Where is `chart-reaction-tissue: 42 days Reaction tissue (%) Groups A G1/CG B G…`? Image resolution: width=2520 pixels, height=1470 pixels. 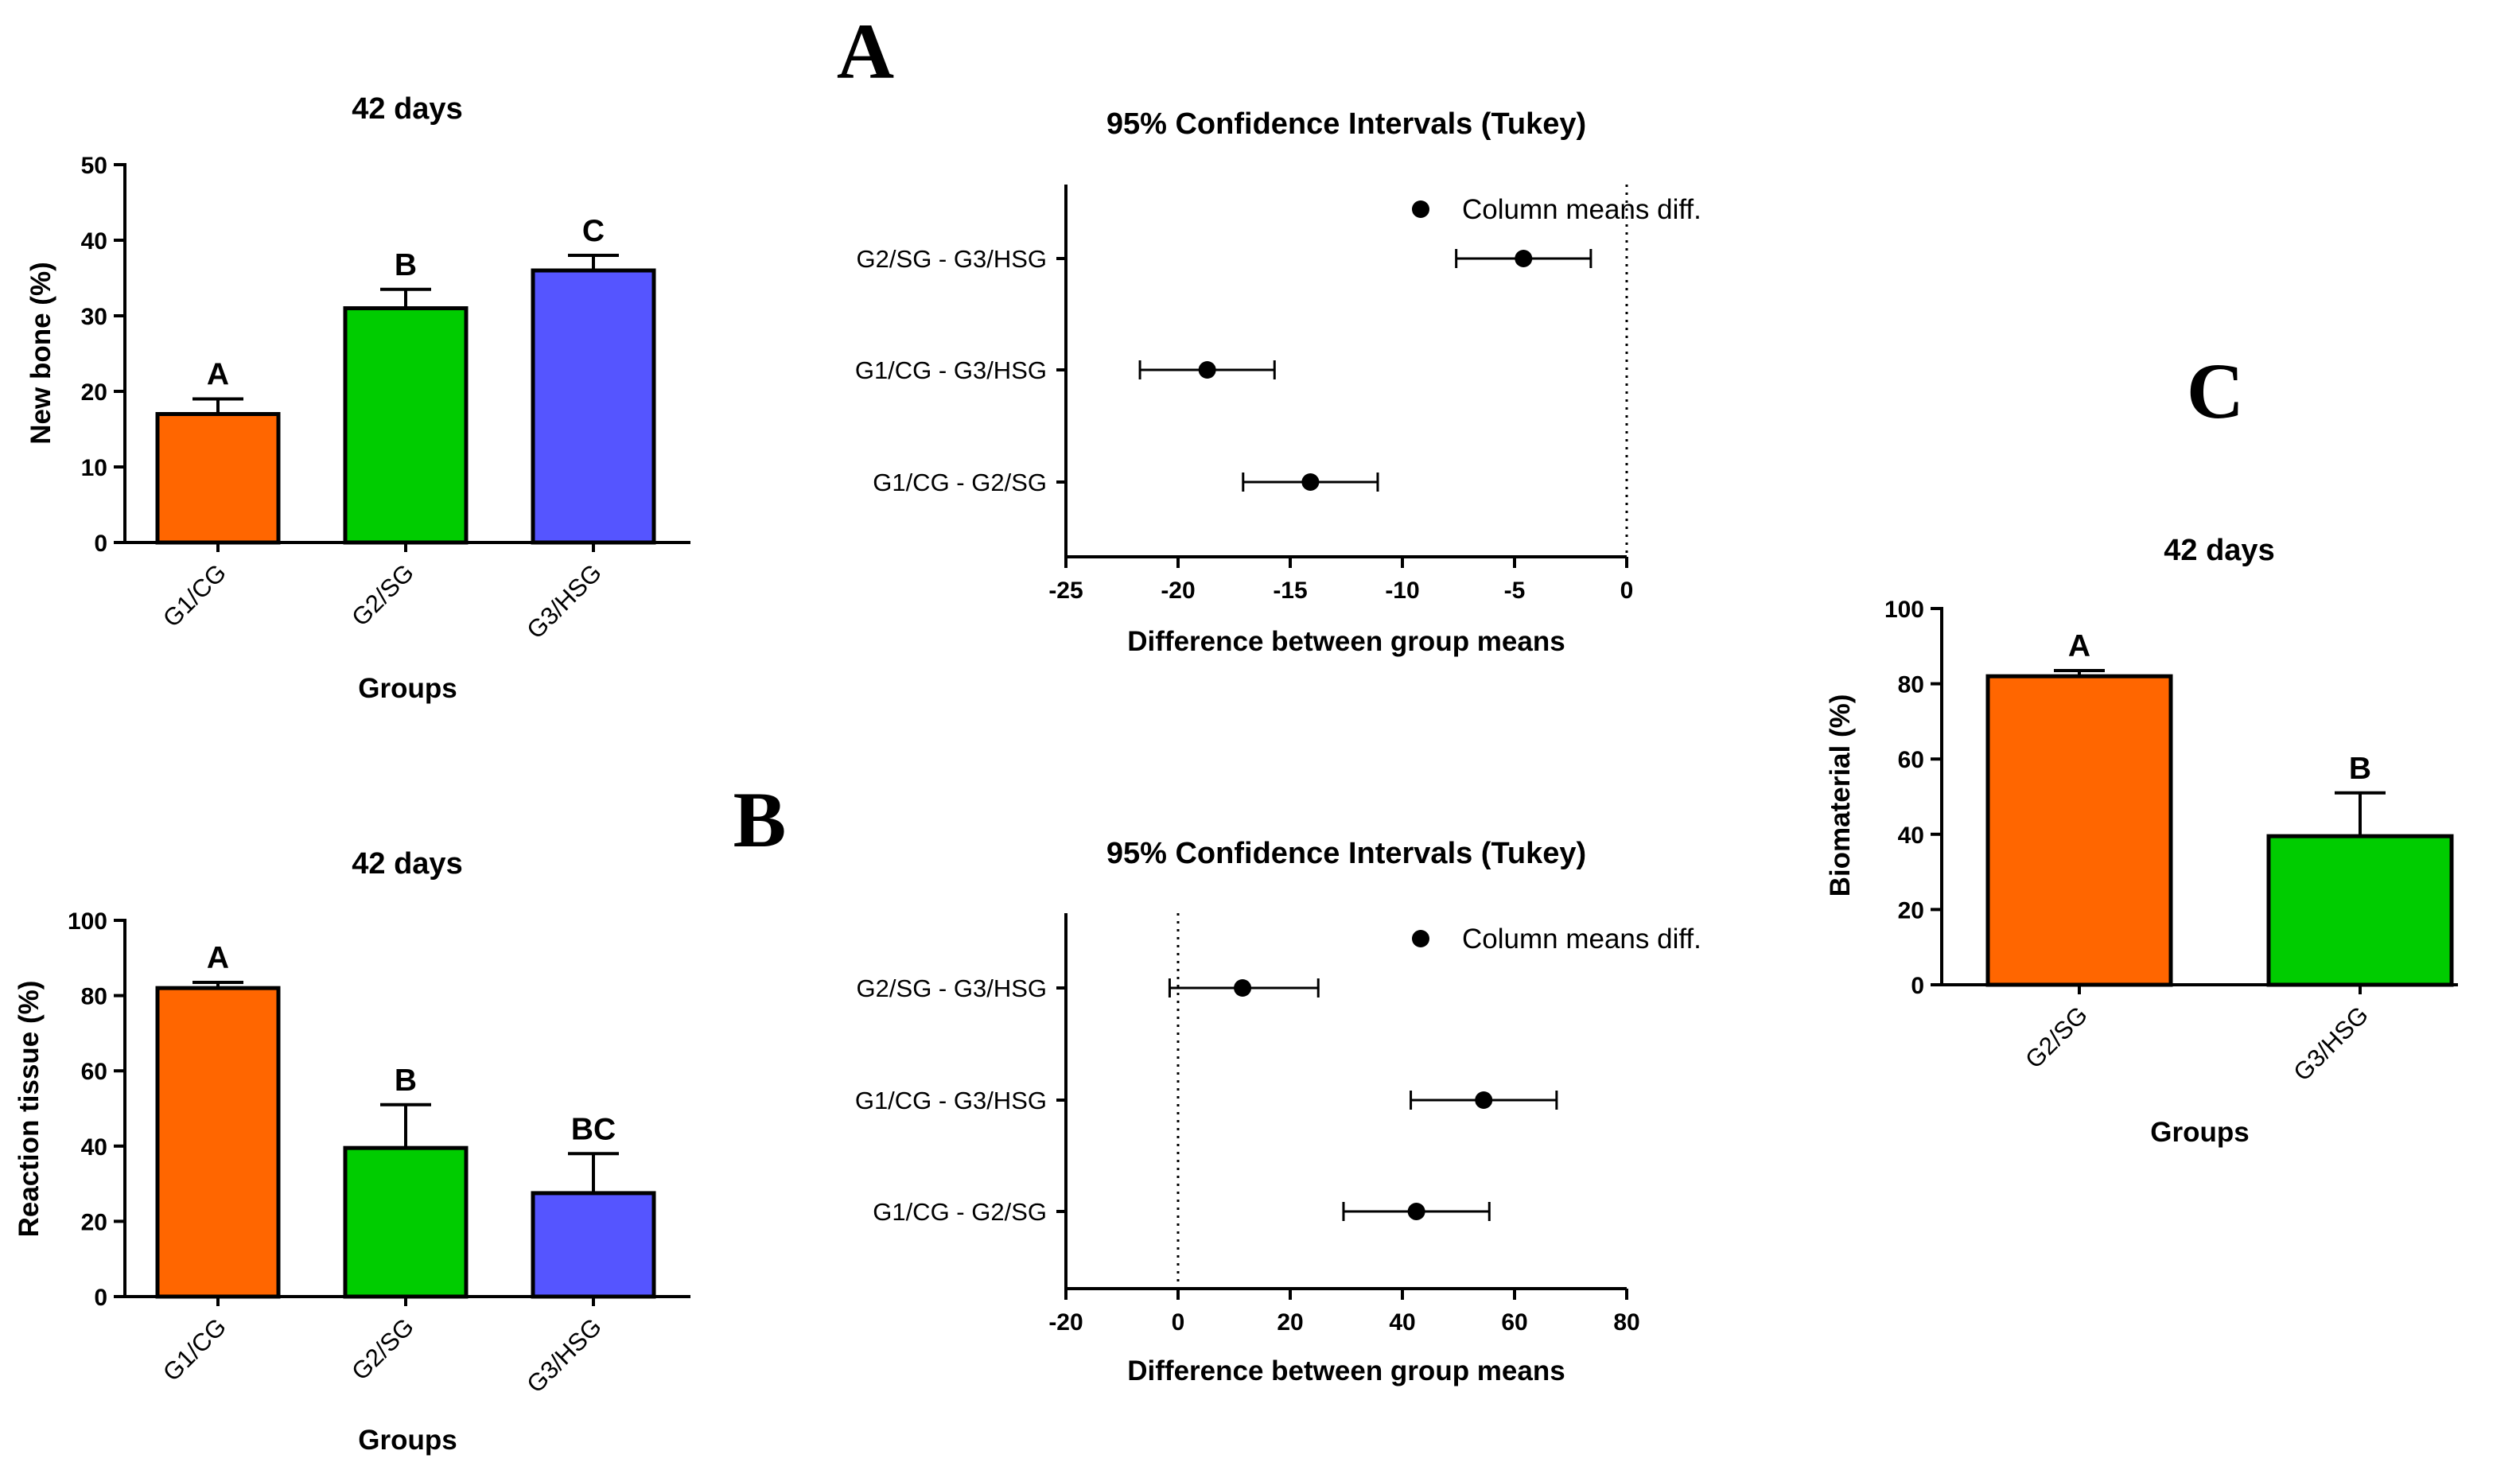 chart-reaction-tissue: 42 days Reaction tissue (%) Groups A G1/CG B G… is located at coordinates (352, 1151).